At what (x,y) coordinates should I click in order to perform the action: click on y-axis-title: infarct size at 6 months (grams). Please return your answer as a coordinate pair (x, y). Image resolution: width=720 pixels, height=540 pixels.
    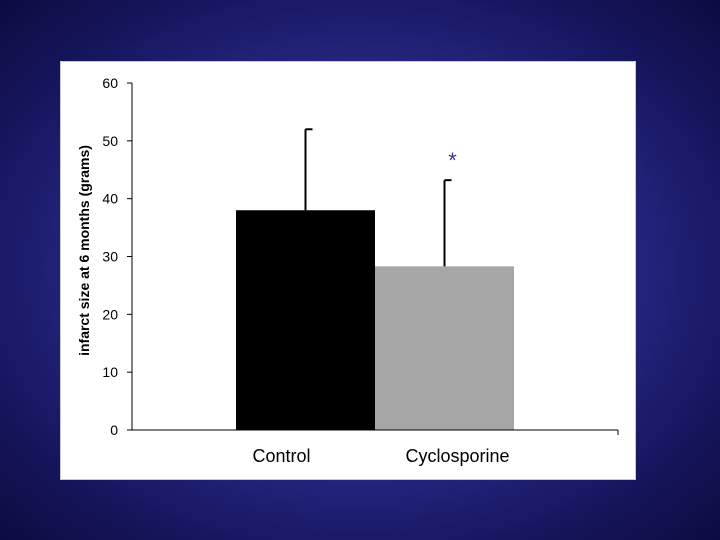
    Looking at the image, I should click on (84, 250).